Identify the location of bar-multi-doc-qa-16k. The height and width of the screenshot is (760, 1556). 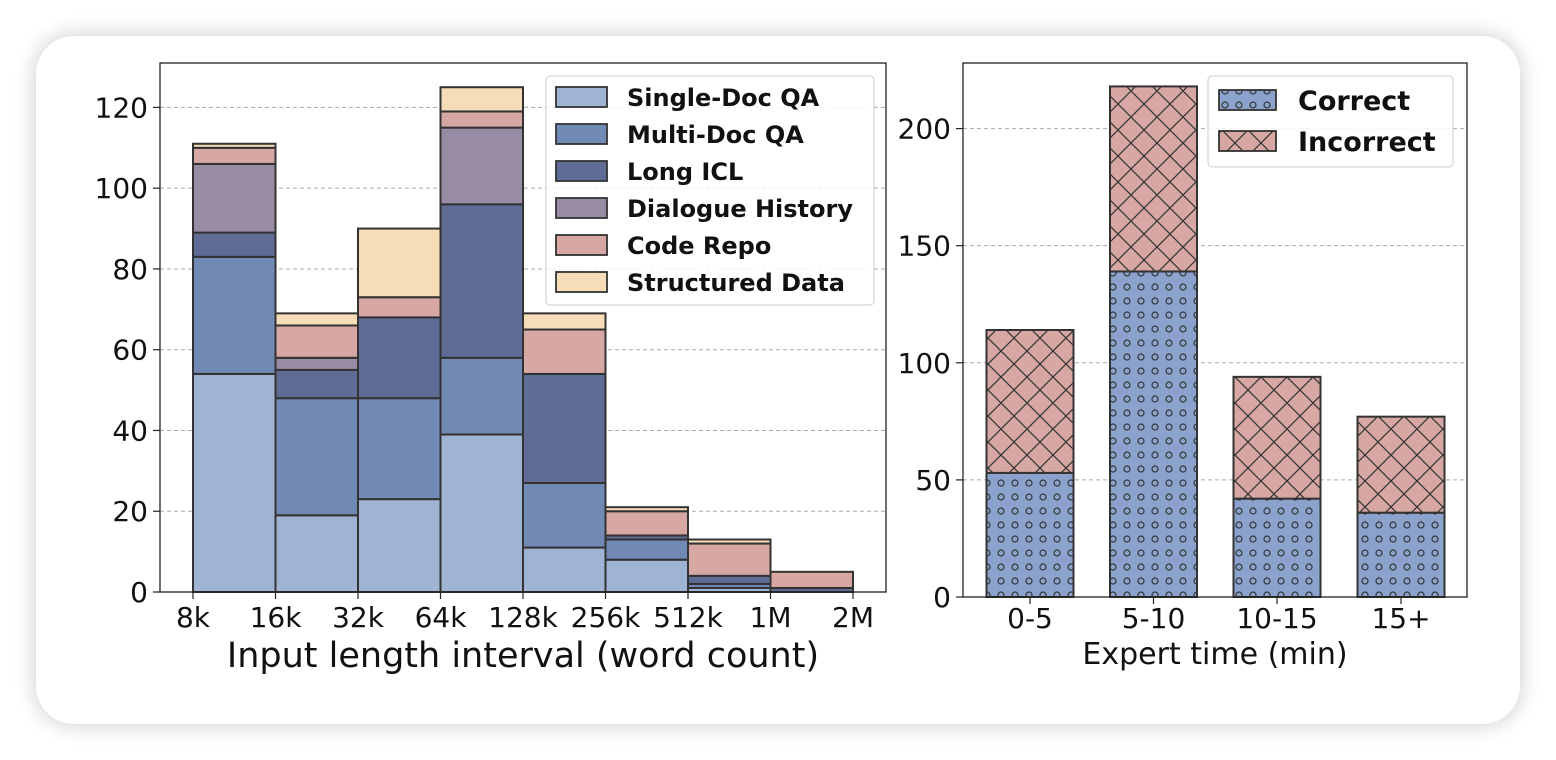
(316, 457).